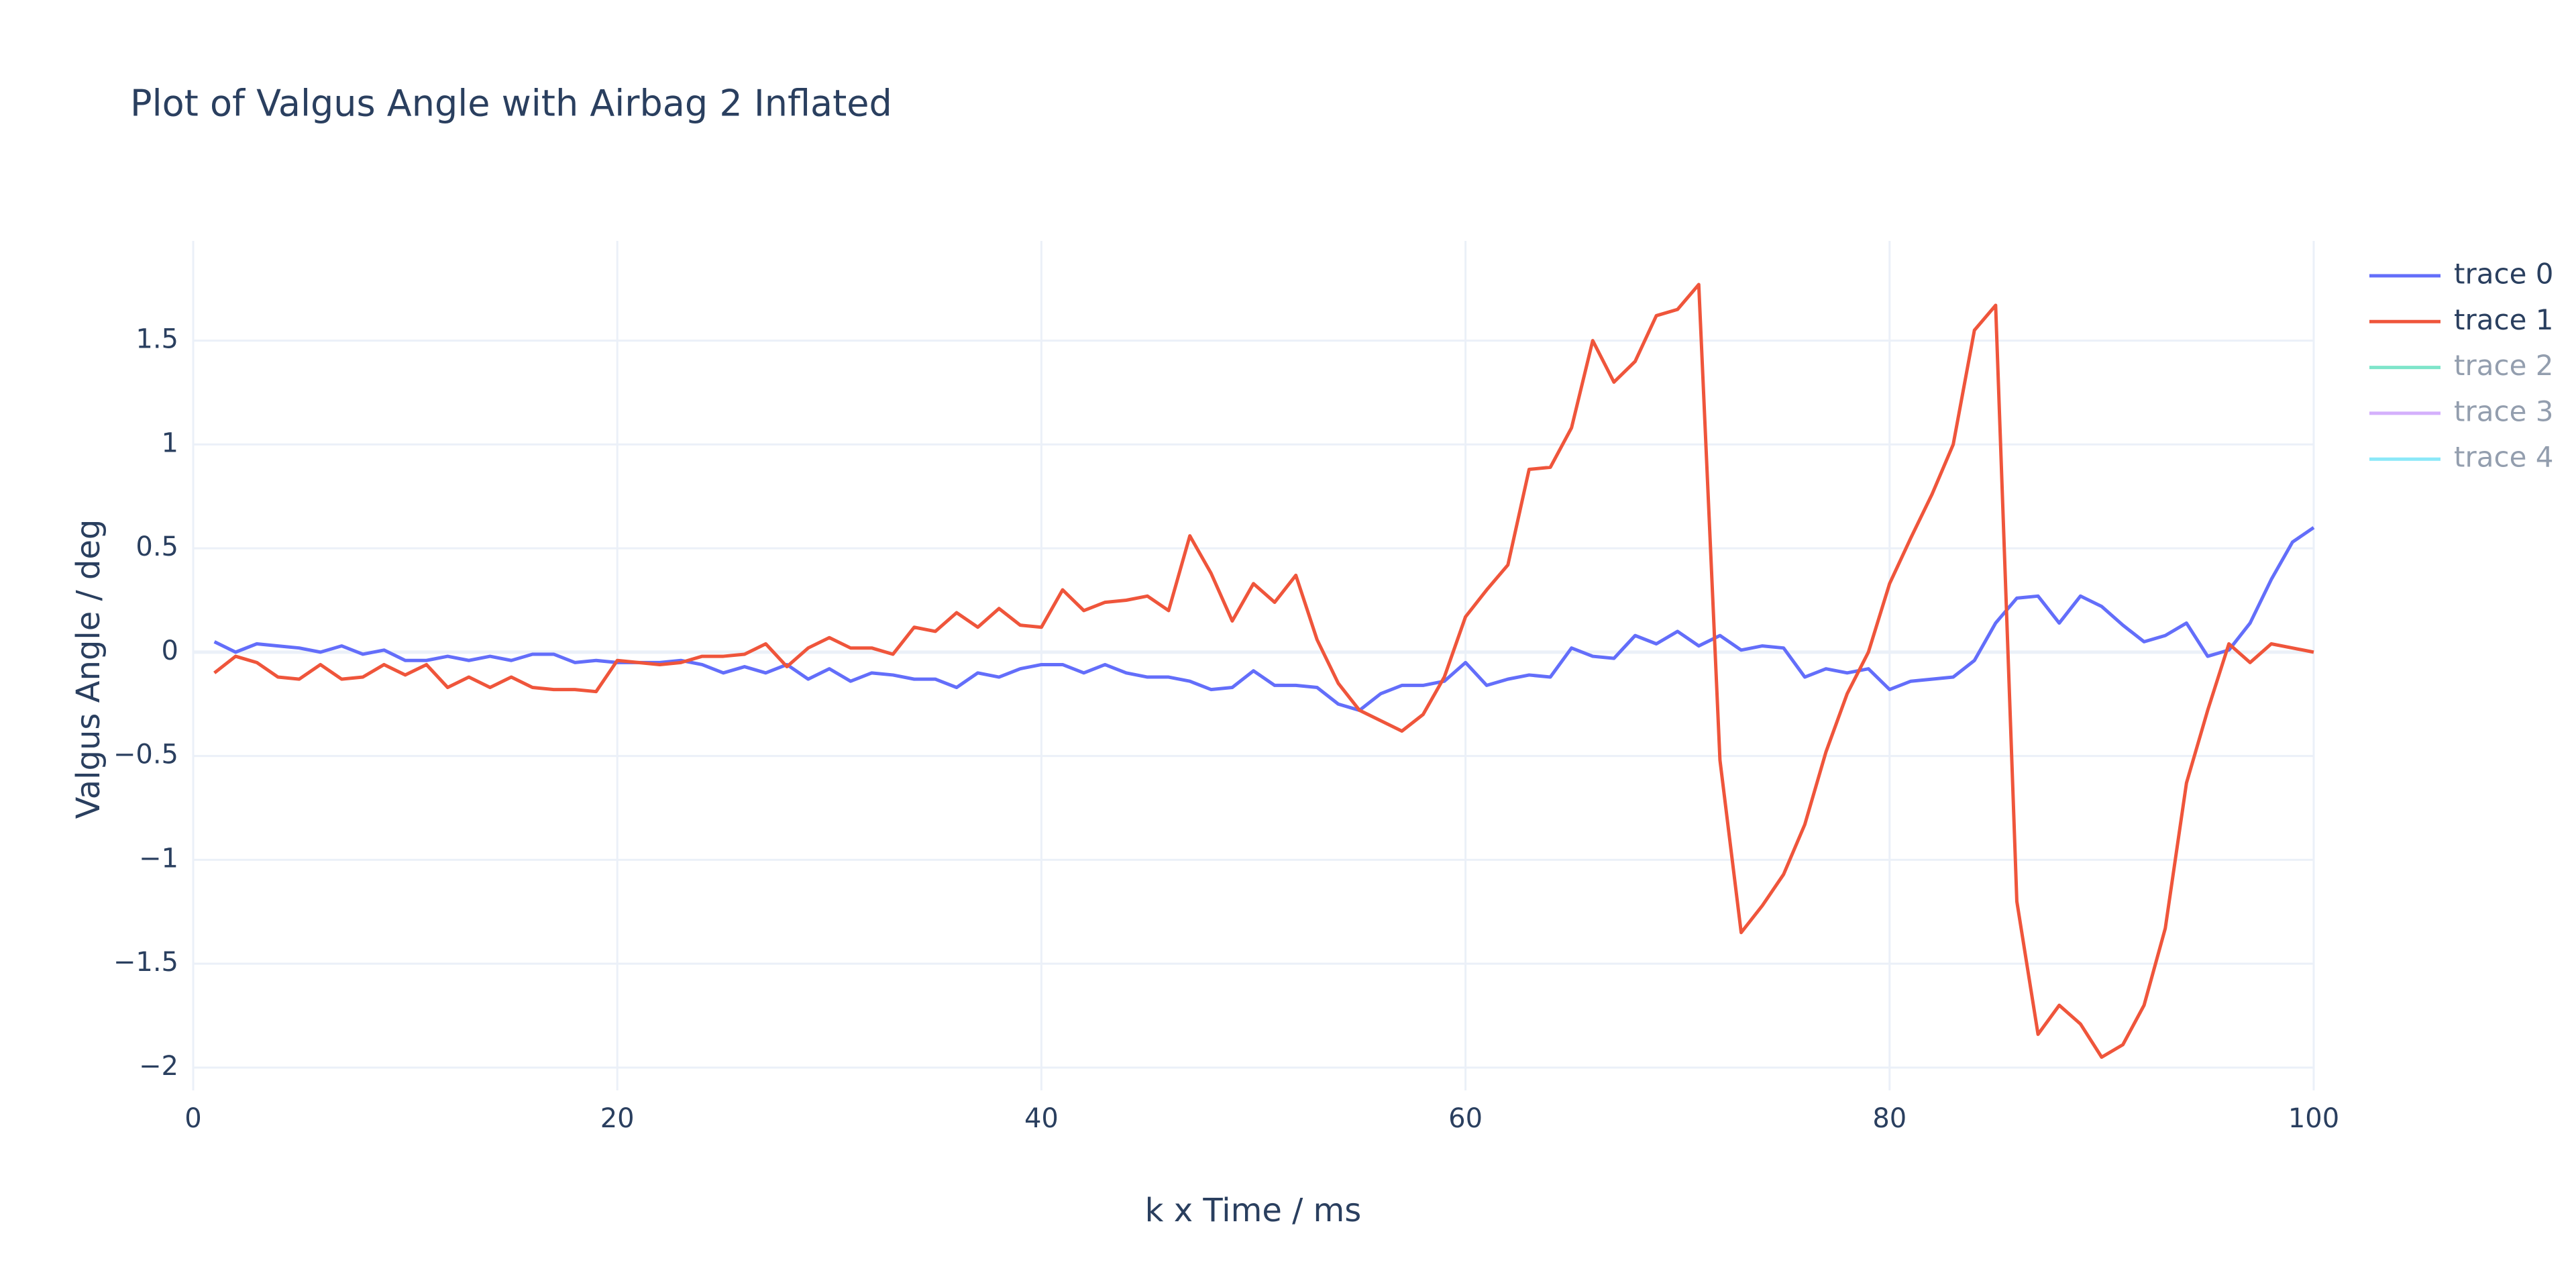  I want to click on legend-label: trace 0, so click(2503, 274).